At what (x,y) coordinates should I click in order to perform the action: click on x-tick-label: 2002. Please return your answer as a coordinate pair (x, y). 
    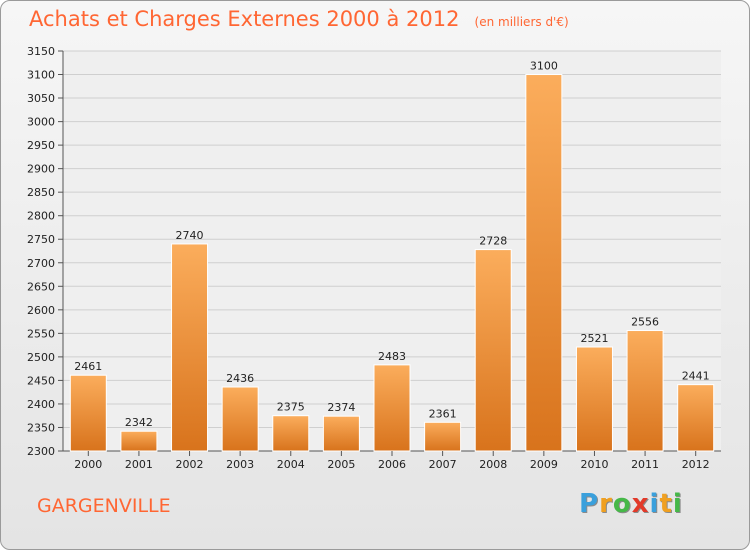
    Looking at the image, I should click on (190, 464).